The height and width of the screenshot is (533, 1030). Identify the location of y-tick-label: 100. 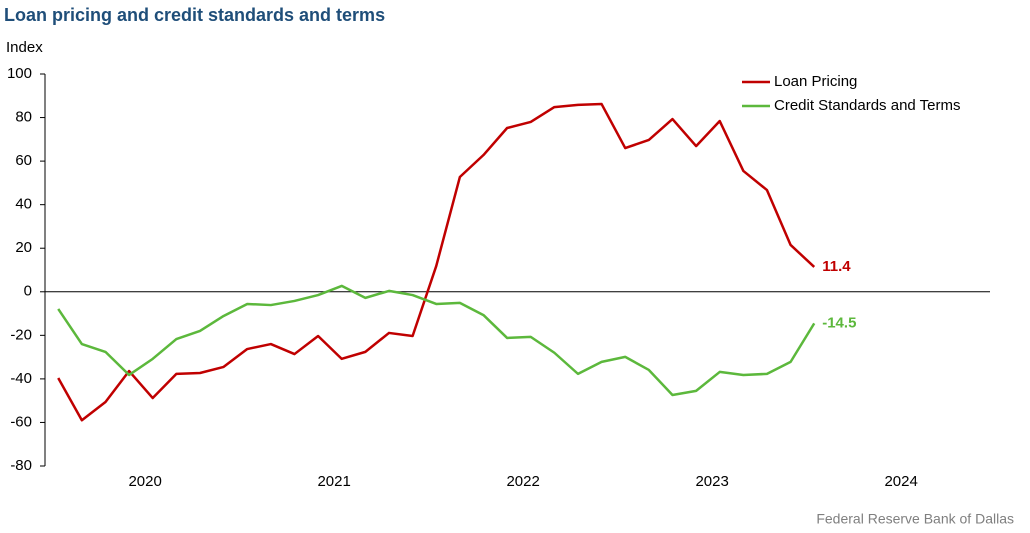
(19, 73).